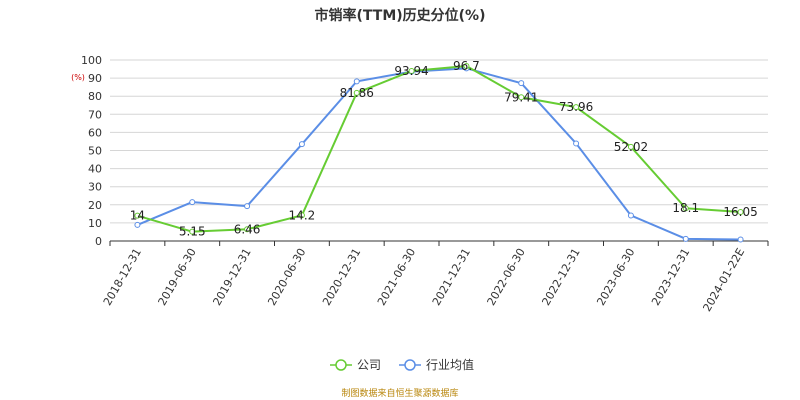  I want to click on y-tick-label: 40, so click(95, 169).